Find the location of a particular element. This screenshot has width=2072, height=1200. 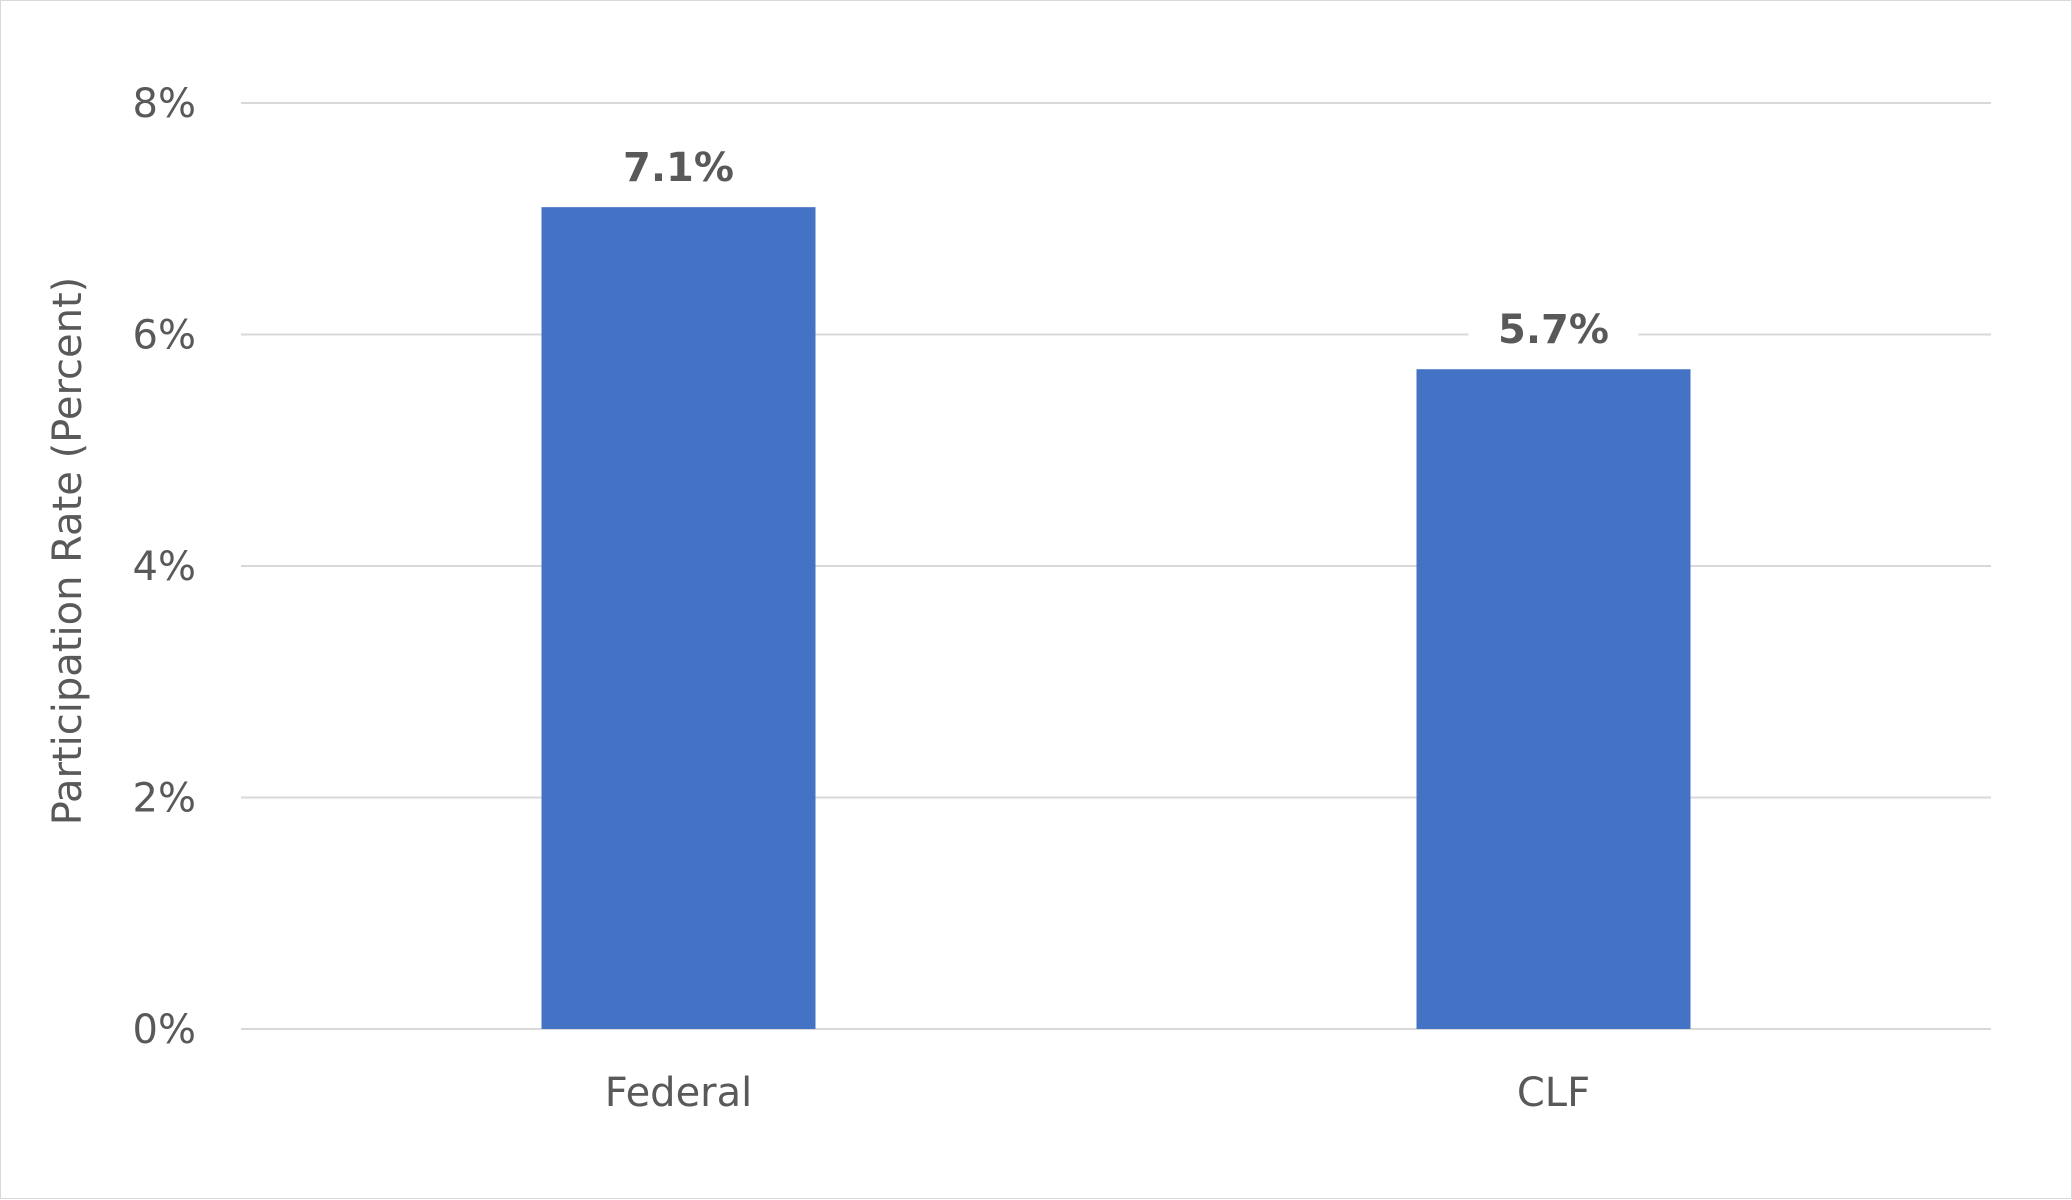

x-tick-label-clf: CLF is located at coordinates (1553, 1093).